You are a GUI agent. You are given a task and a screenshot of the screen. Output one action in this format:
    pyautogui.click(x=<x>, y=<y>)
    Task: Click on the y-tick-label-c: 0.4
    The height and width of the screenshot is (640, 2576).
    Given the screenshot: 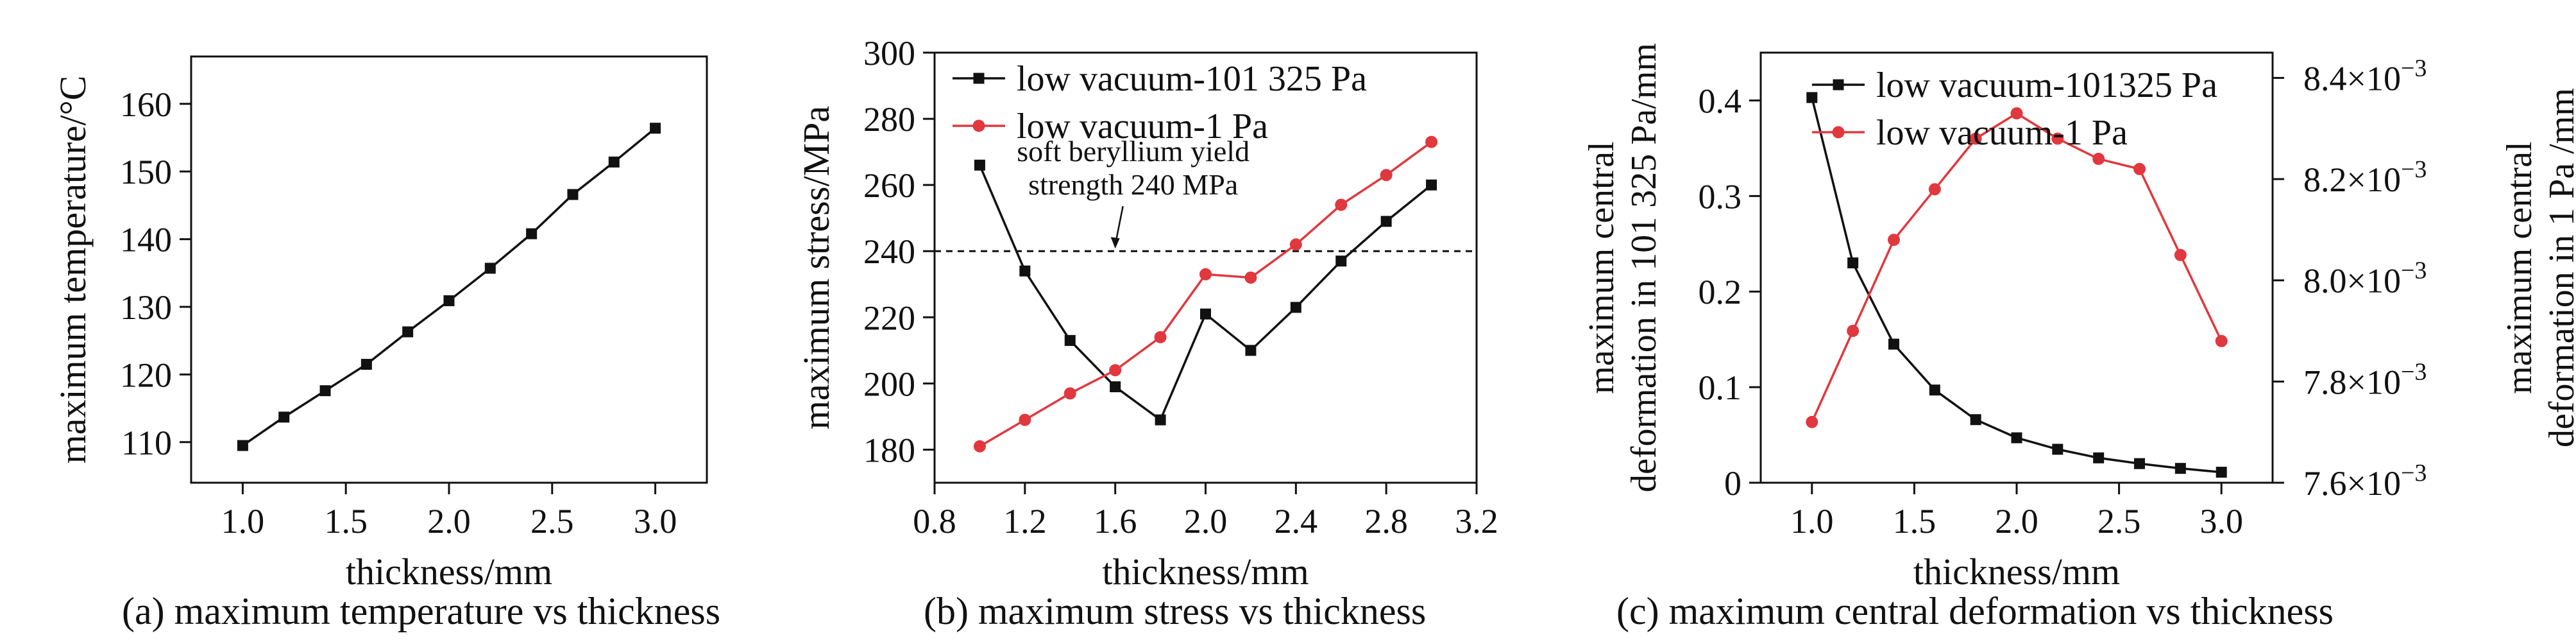 What is the action you would take?
    pyautogui.click(x=1720, y=101)
    